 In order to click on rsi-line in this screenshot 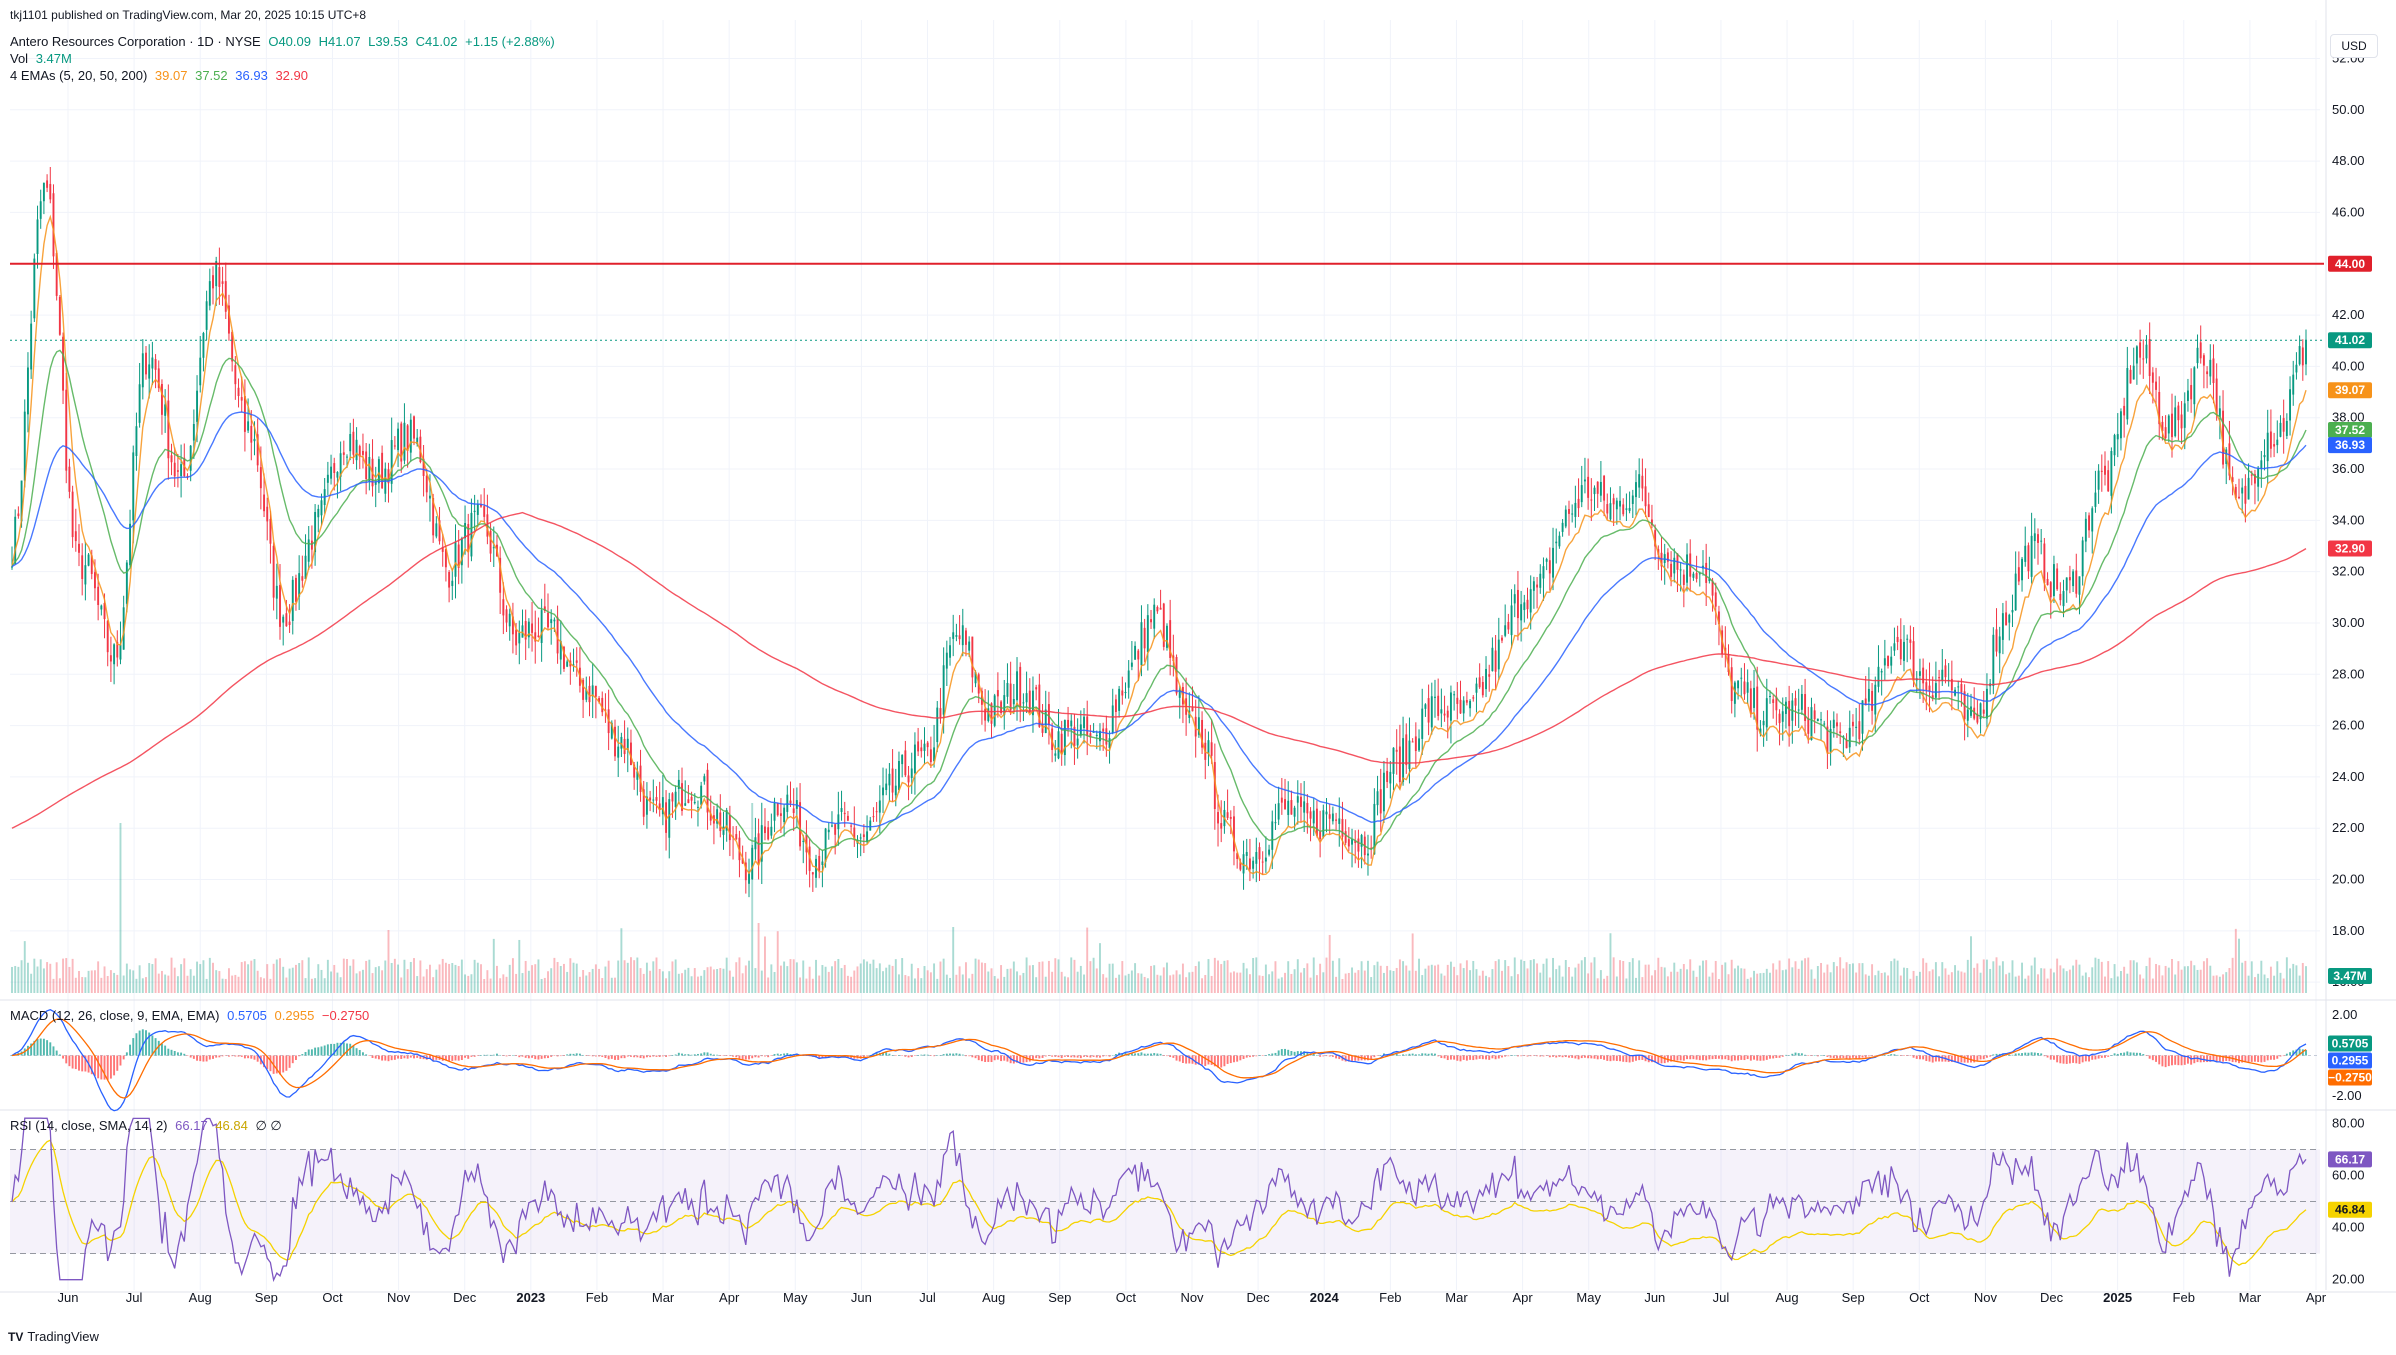, I will do `click(1159, 1200)`.